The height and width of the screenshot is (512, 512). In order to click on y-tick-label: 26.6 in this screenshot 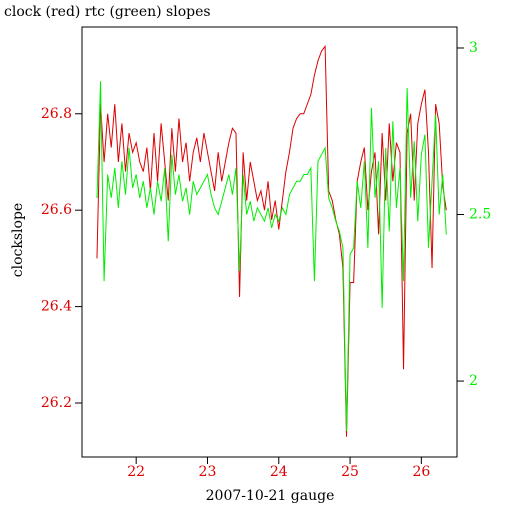, I will do `click(56, 210)`.